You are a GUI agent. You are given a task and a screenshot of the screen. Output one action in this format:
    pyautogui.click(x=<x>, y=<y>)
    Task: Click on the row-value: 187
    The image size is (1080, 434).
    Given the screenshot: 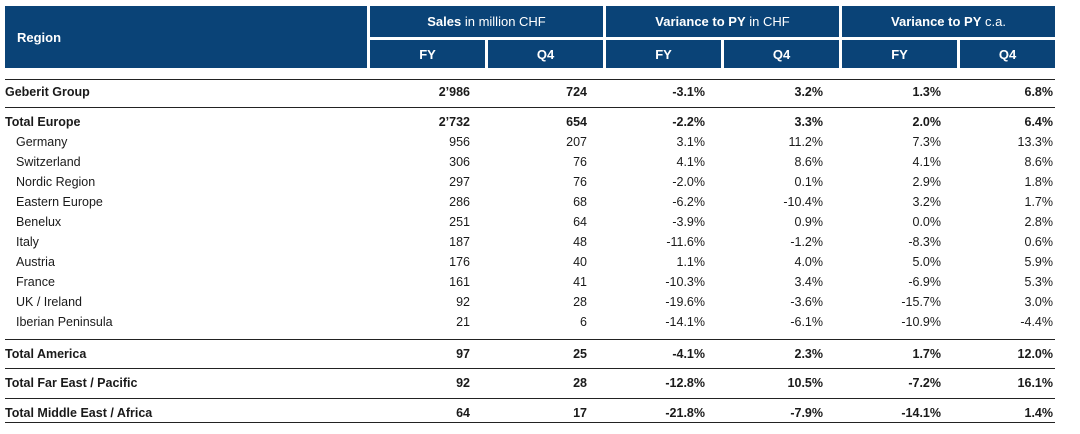 What is the action you would take?
    pyautogui.click(x=459, y=242)
    